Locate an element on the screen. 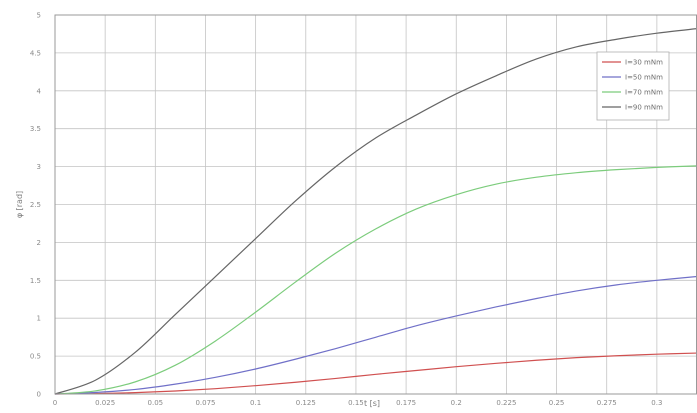 The width and height of the screenshot is (697, 413). y-tick-label-1: 0.5 is located at coordinates (35, 357).